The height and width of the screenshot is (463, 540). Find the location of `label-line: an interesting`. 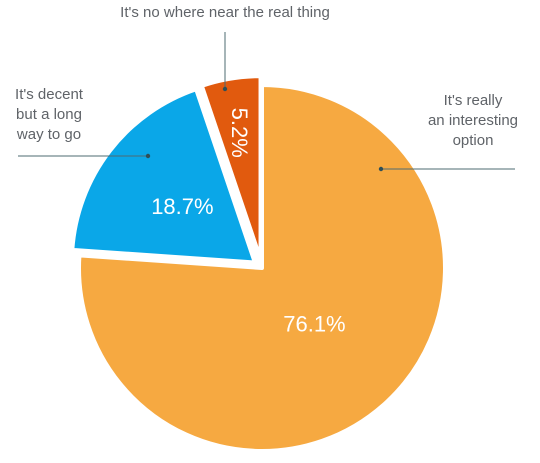

label-line: an interesting is located at coordinates (473, 120).